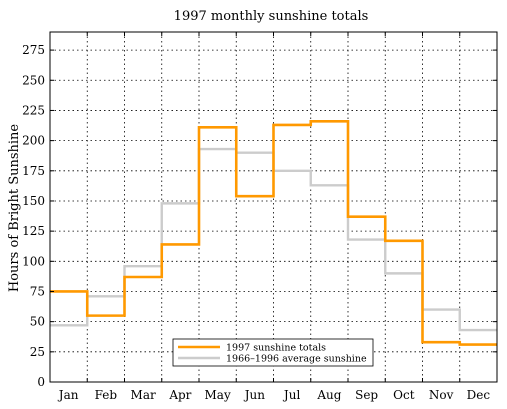  What do you see at coordinates (33, 201) in the screenshot?
I see `y-tick-label: 150` at bounding box center [33, 201].